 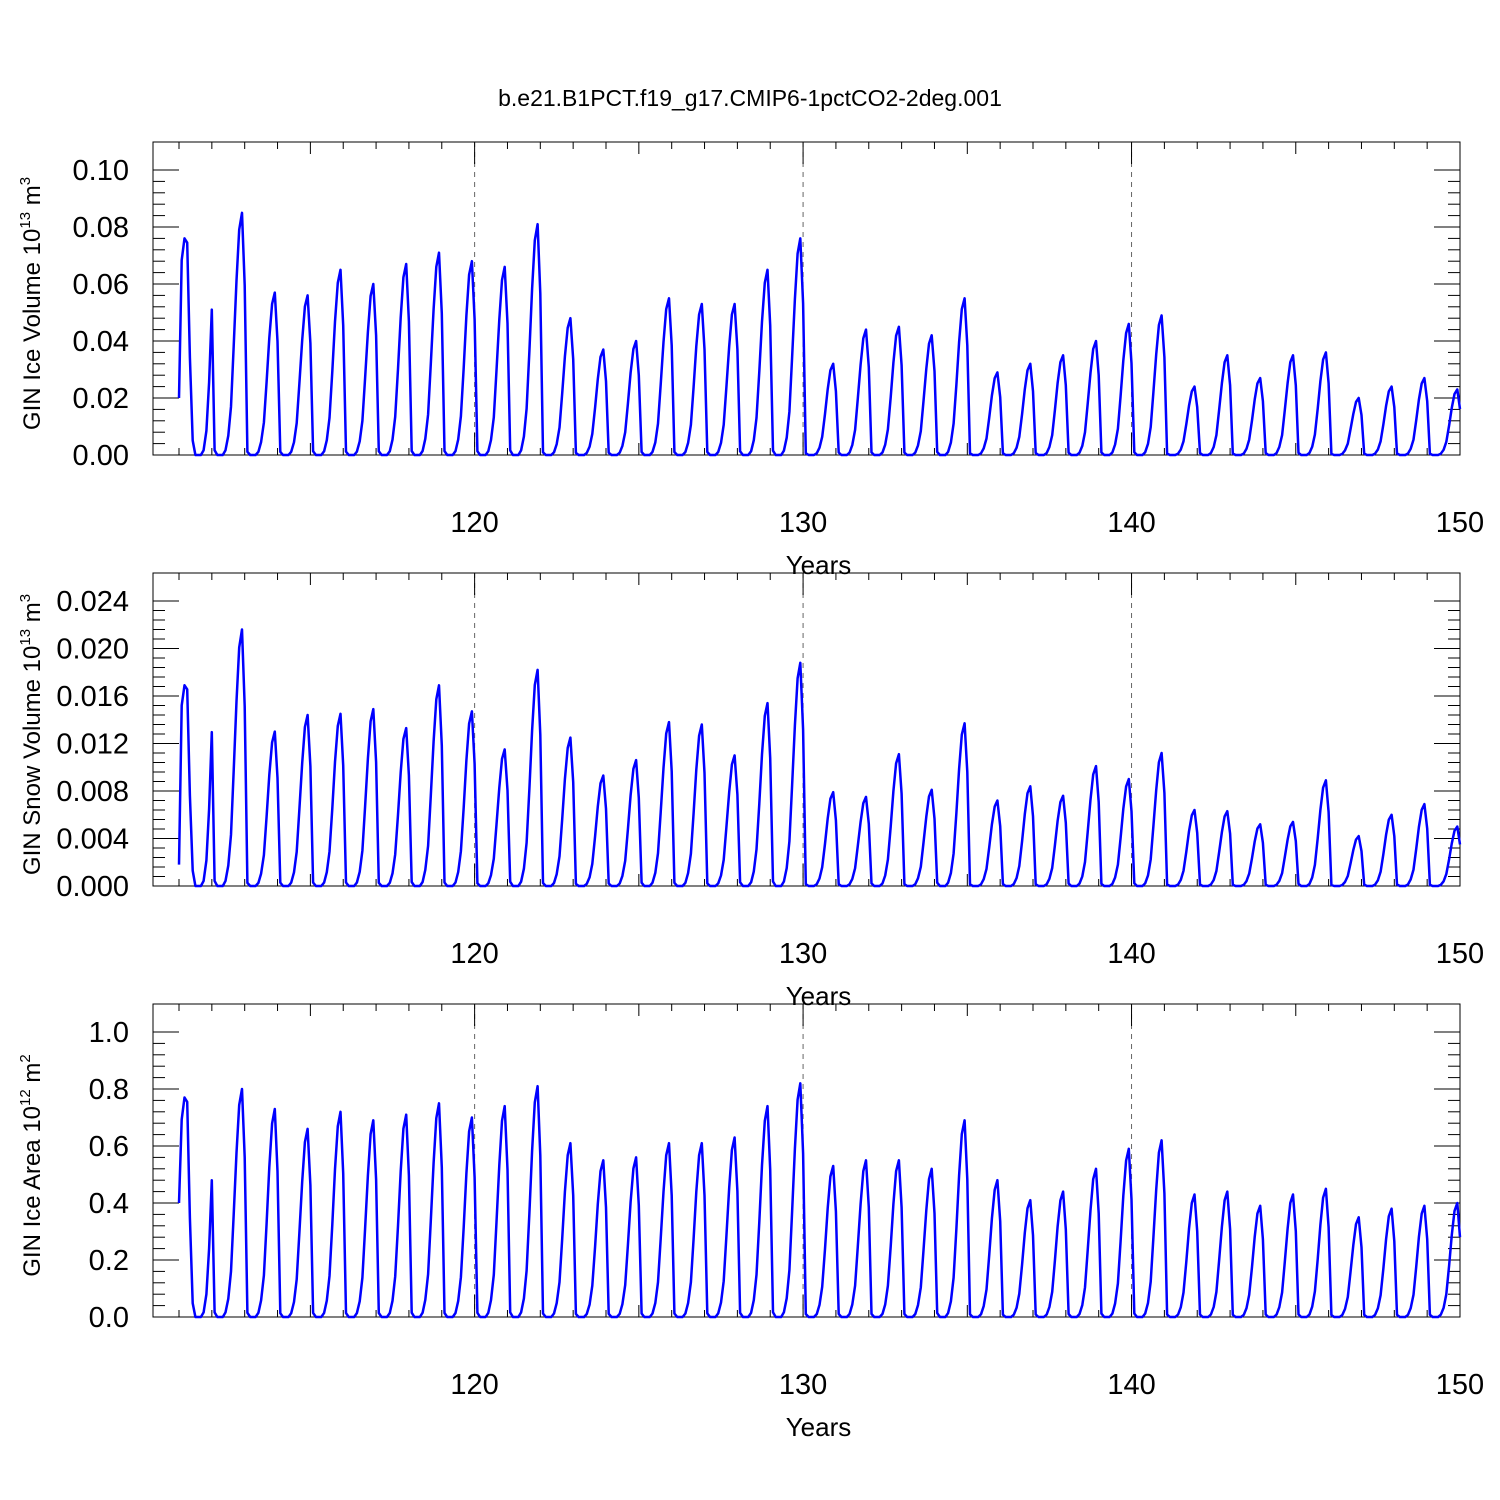 What do you see at coordinates (109, 1261) in the screenshot?
I see `y-tick-label: 0.2` at bounding box center [109, 1261].